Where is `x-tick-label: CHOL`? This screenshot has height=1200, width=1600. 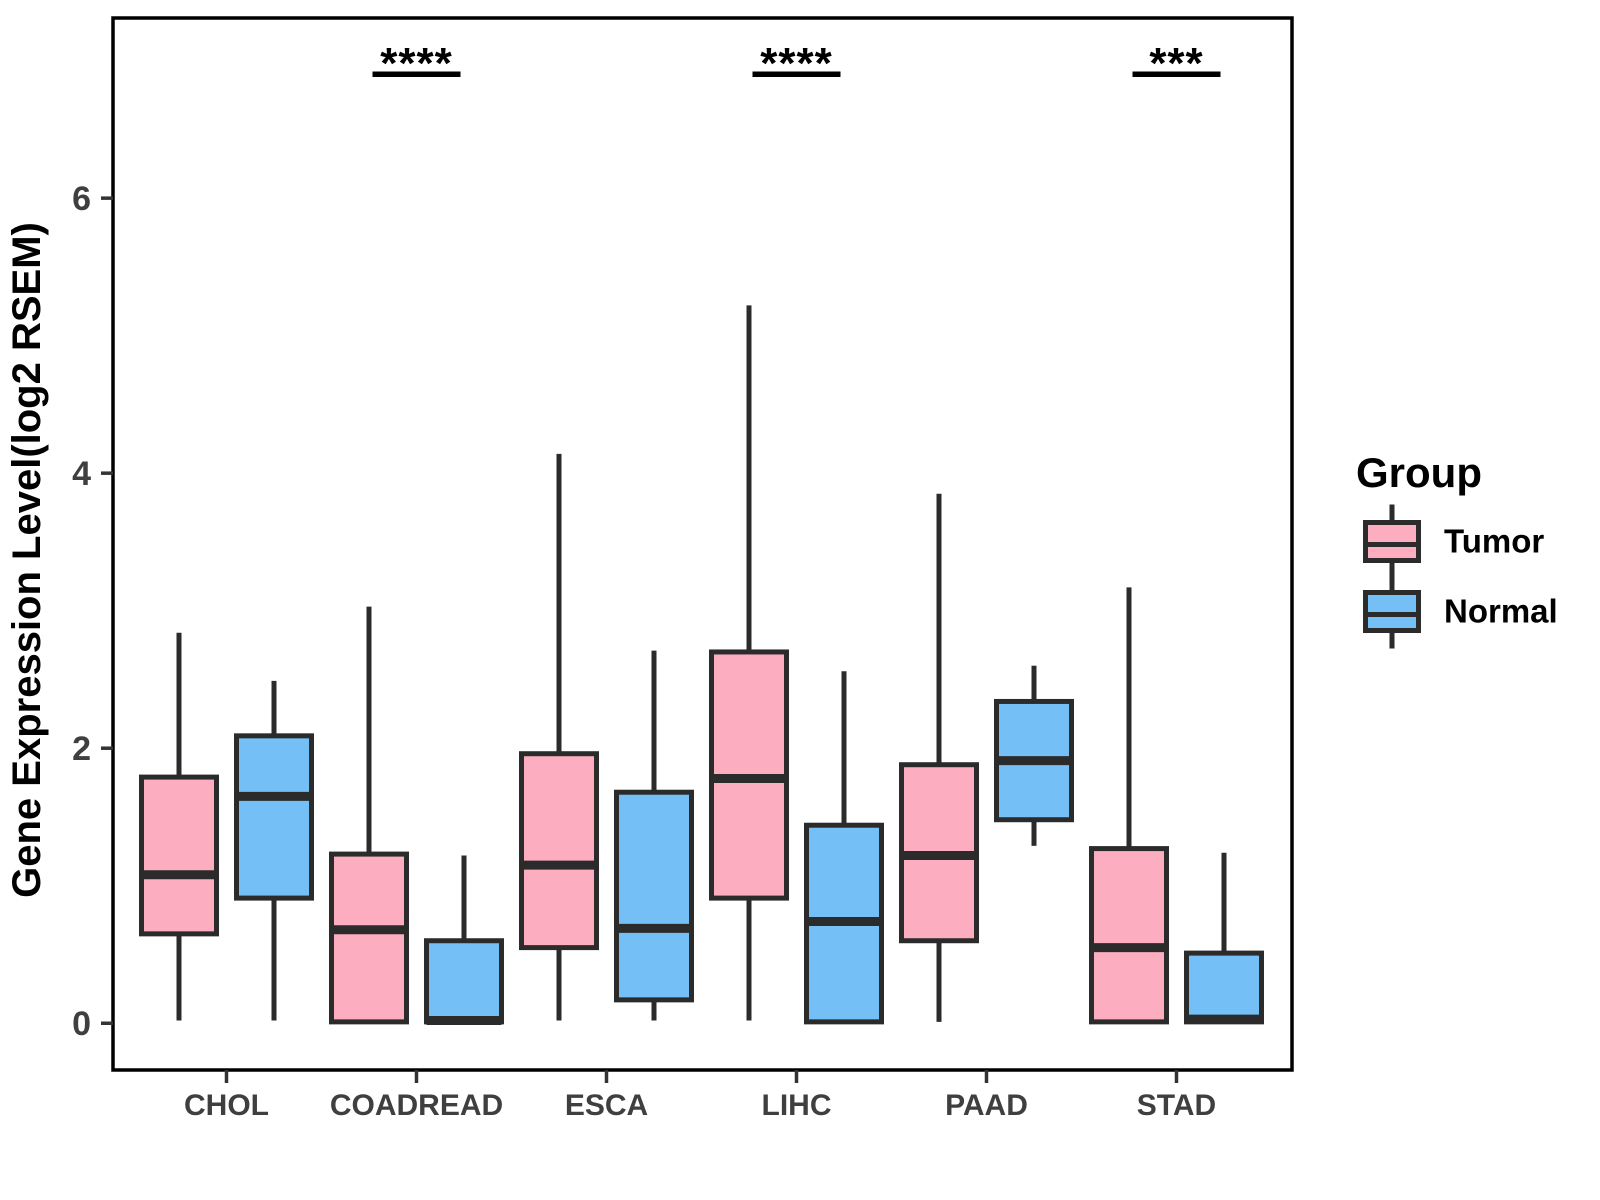
x-tick-label: CHOL is located at coordinates (226, 1105).